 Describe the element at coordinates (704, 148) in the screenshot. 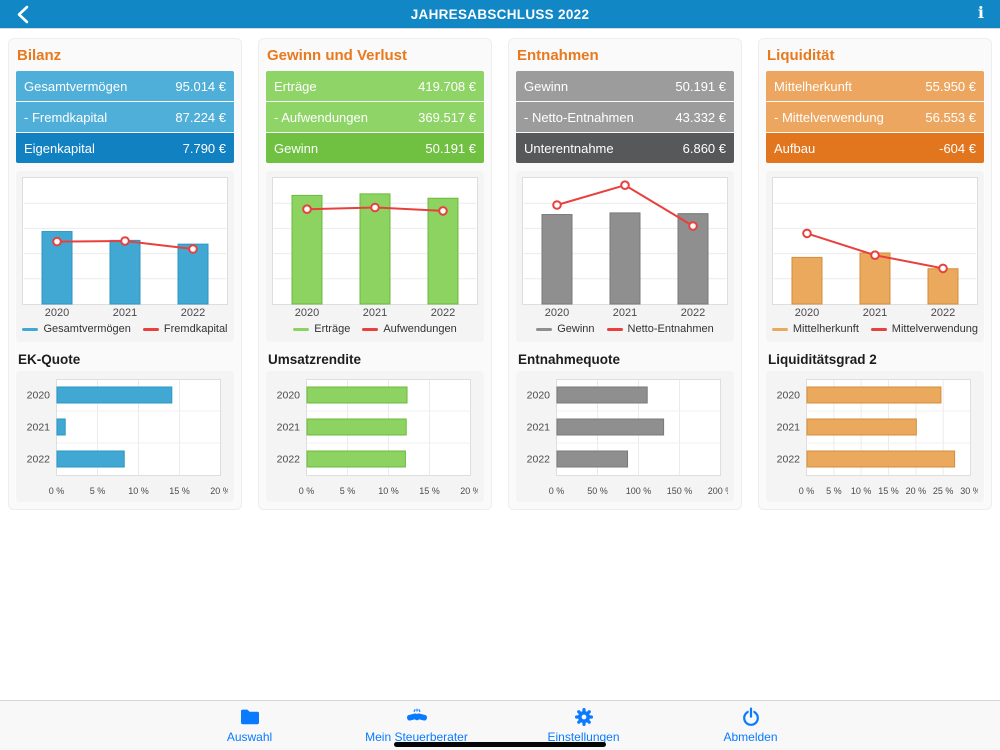

I see `row-value: 6.860 €` at that location.